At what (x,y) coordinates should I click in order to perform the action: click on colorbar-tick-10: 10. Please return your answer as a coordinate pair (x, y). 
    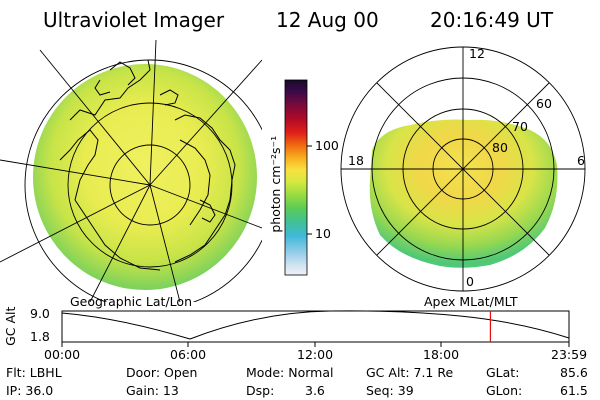
    Looking at the image, I should click on (323, 233).